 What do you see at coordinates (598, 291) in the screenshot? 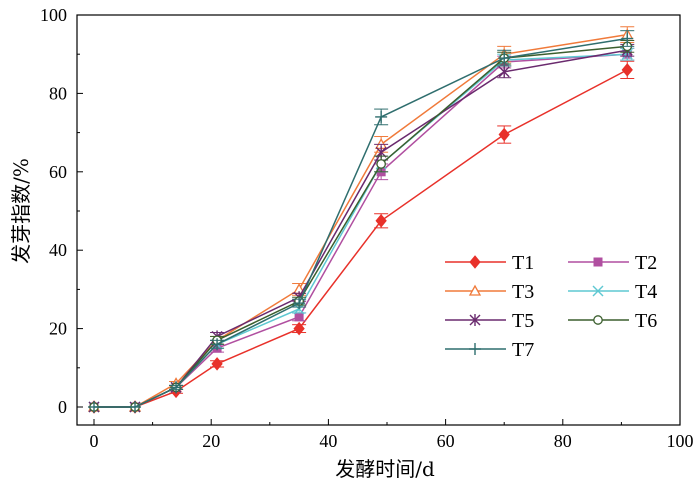
I see `legend-marker-T4` at bounding box center [598, 291].